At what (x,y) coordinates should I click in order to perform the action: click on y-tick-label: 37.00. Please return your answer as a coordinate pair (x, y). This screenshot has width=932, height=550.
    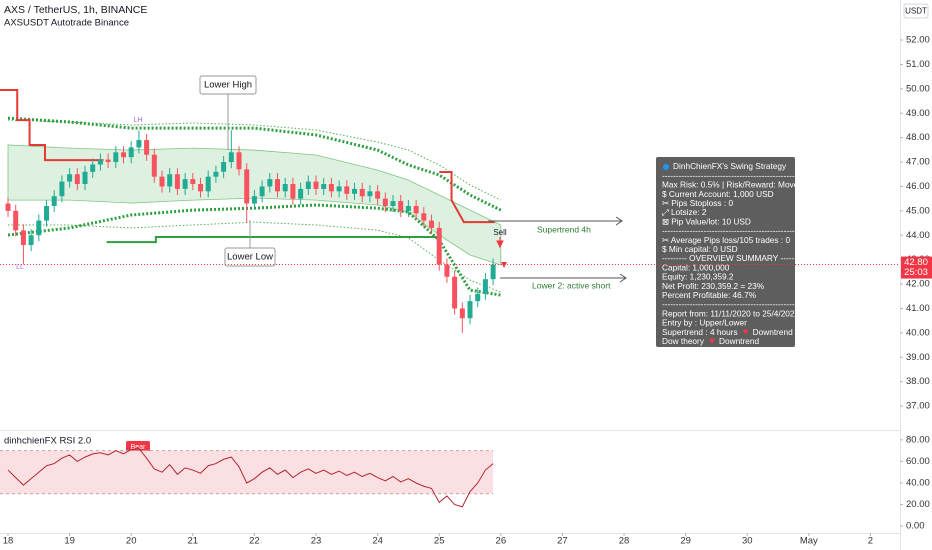
    Looking at the image, I should click on (918, 406).